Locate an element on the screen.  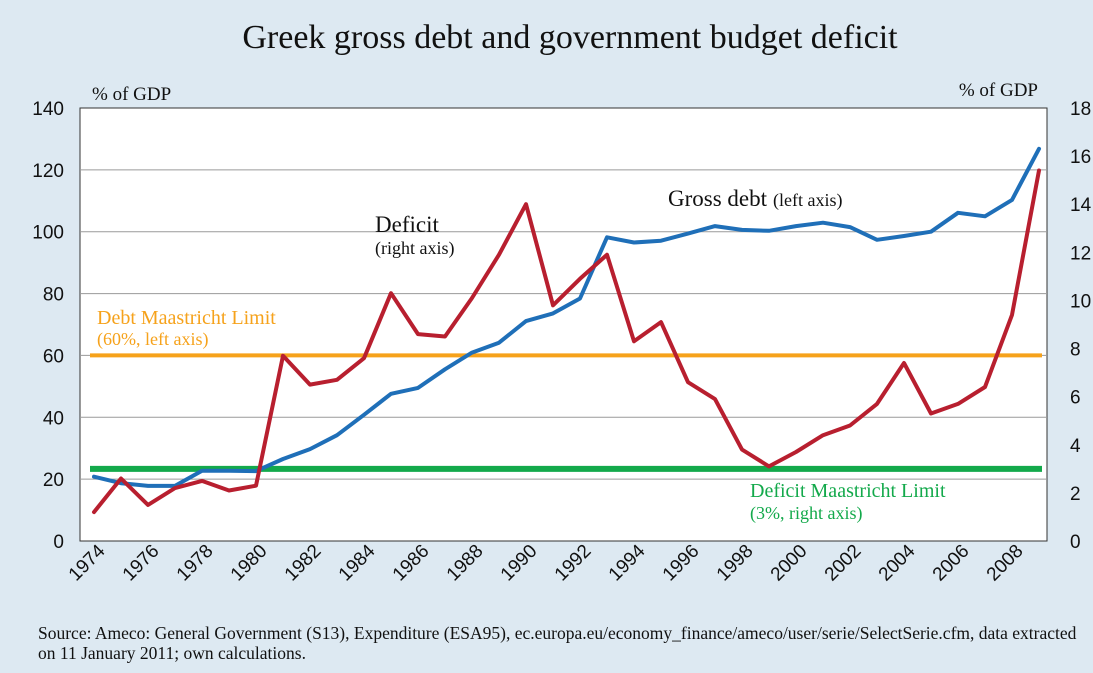
right-tick-label: 18 is located at coordinates (1080, 109).